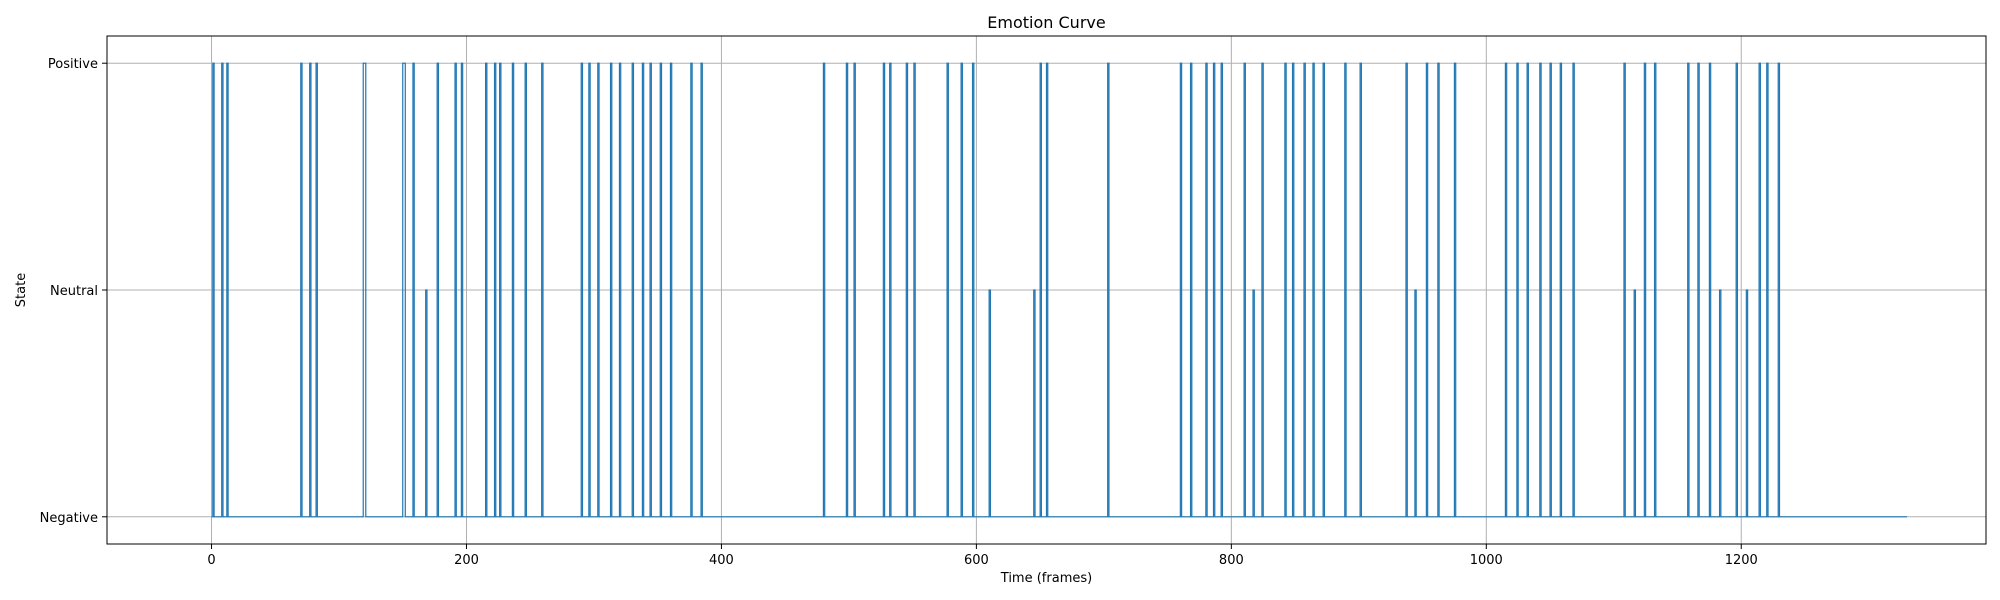 This screenshot has width=2000, height=600. Describe the element at coordinates (976, 560) in the screenshot. I see `x-tick-label: 600` at that location.